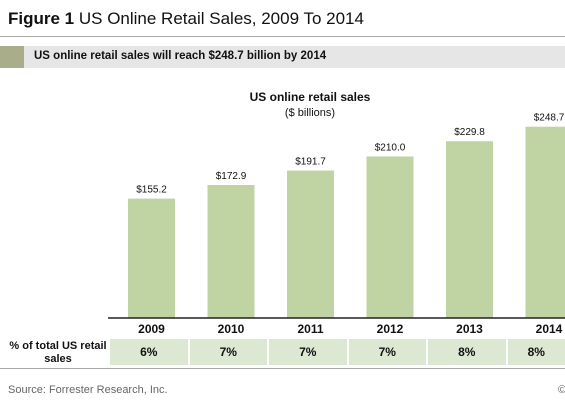 This screenshot has width=565, height=402. What do you see at coordinates (12, 57) in the screenshot?
I see `subtitle-accent` at bounding box center [12, 57].